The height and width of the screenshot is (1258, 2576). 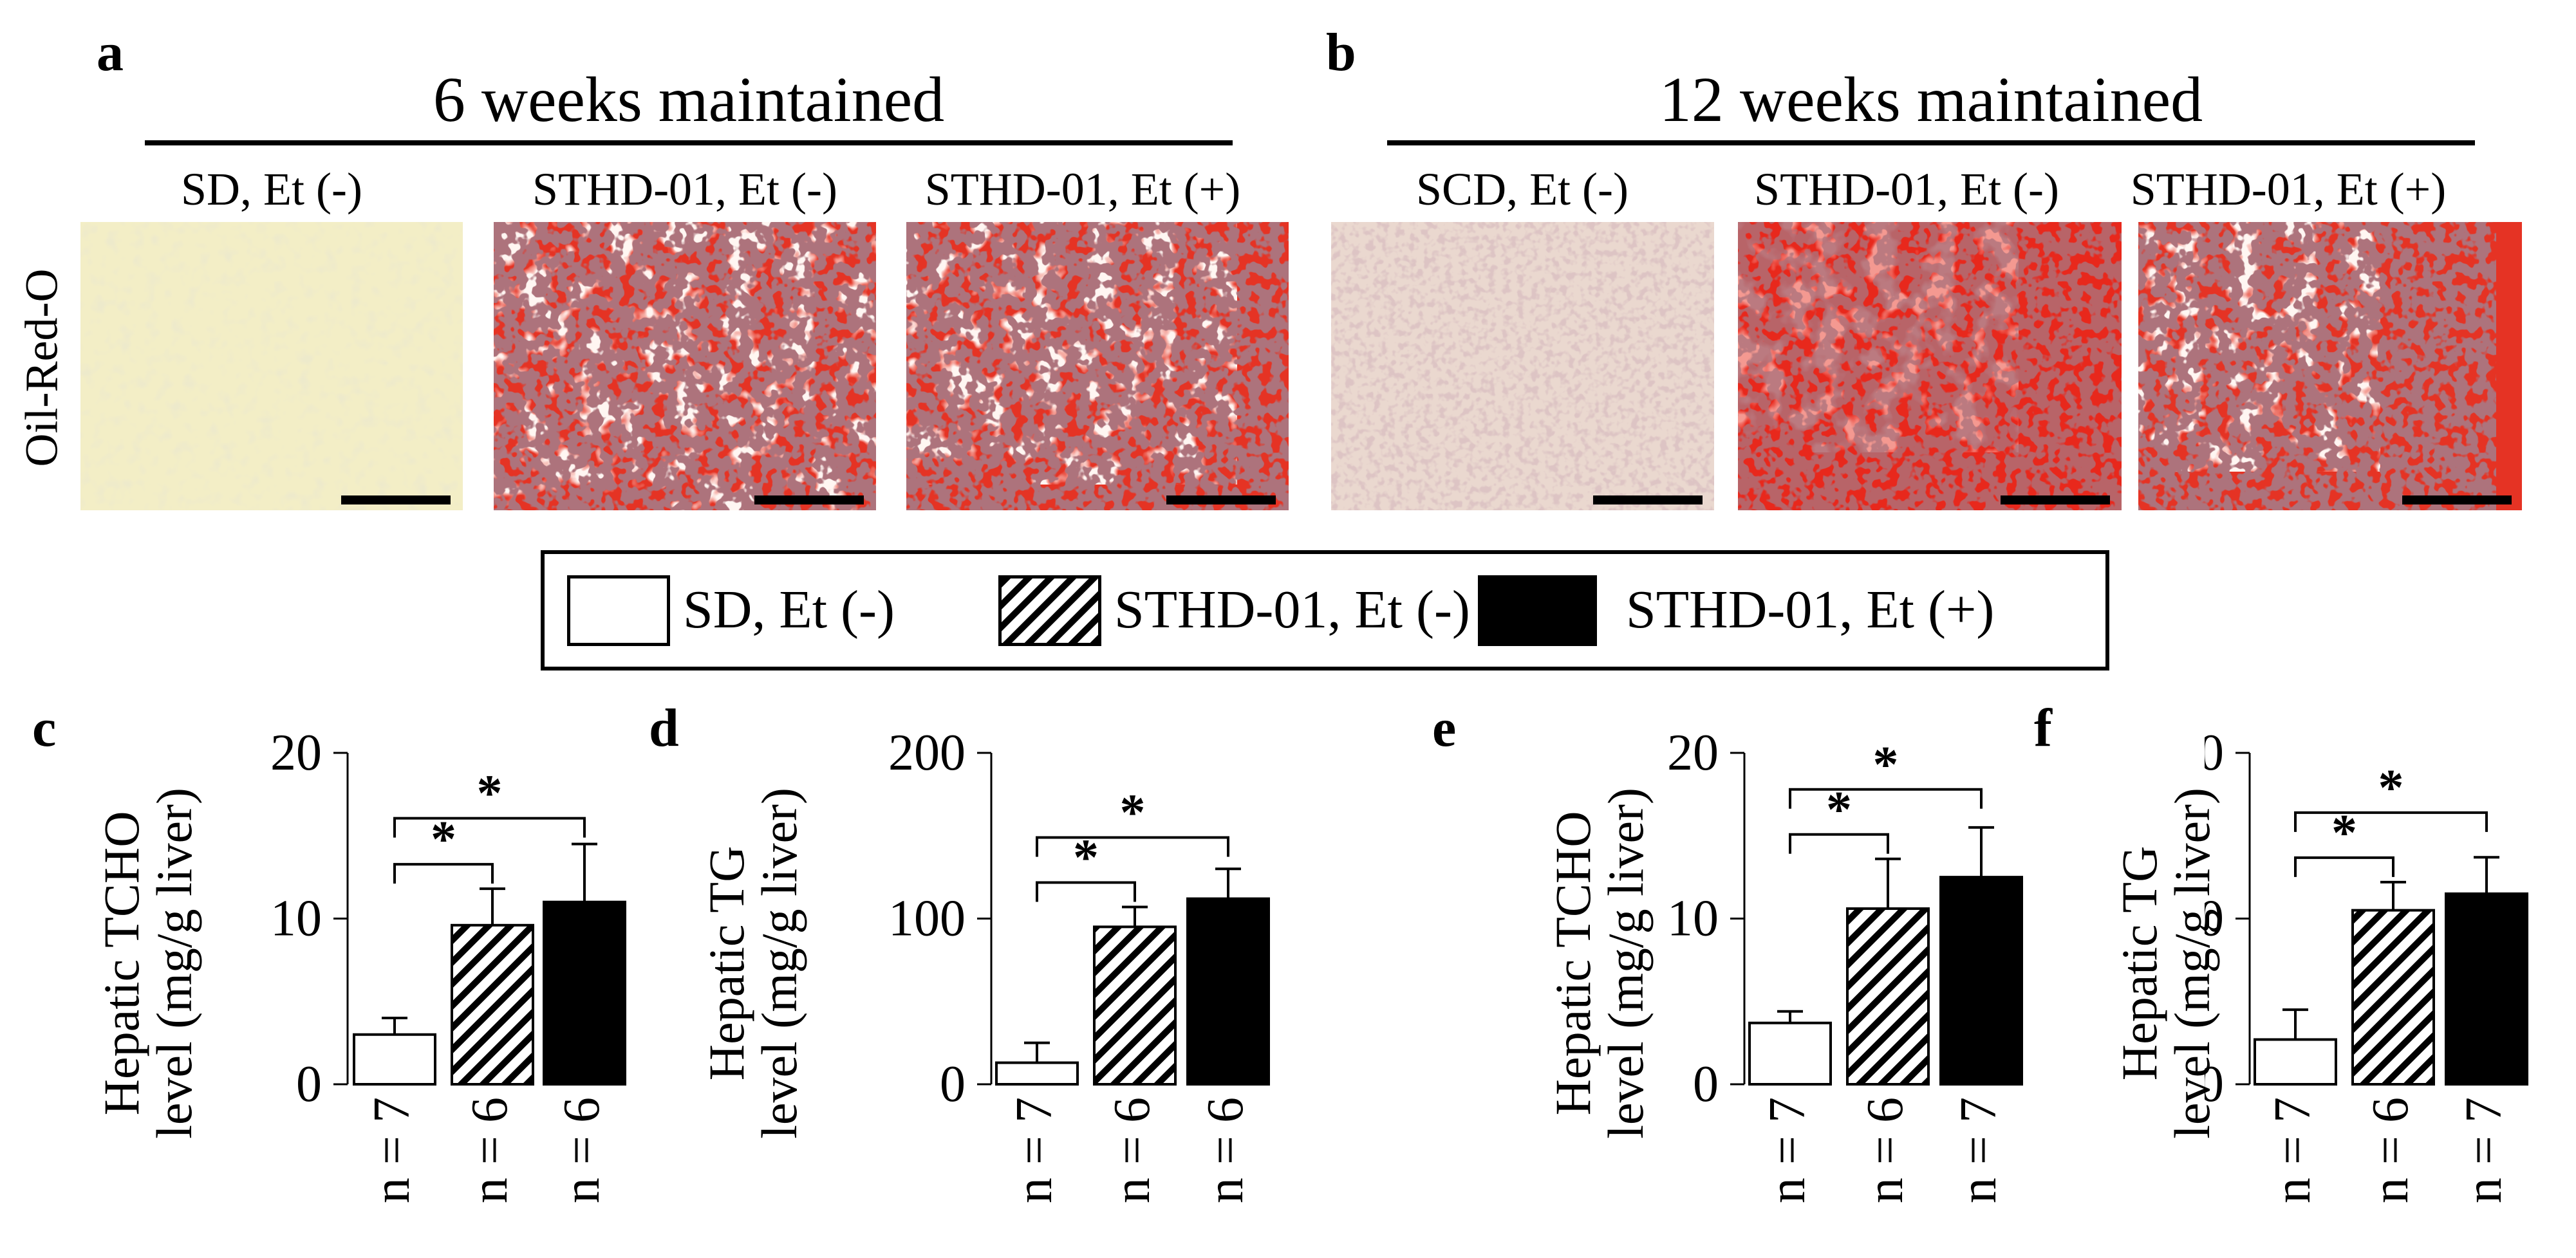 I want to click on scale-bar-a3, so click(x=1221, y=499).